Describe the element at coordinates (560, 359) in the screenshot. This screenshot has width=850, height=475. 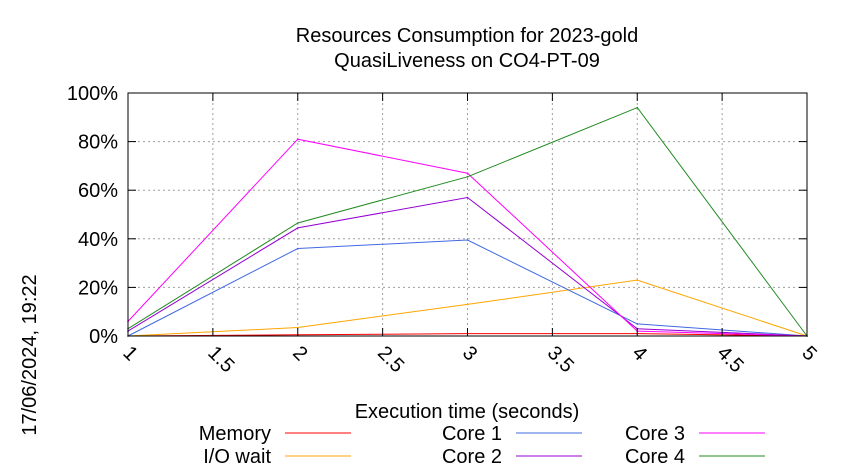
I see `x-tick-label: 3.5` at that location.